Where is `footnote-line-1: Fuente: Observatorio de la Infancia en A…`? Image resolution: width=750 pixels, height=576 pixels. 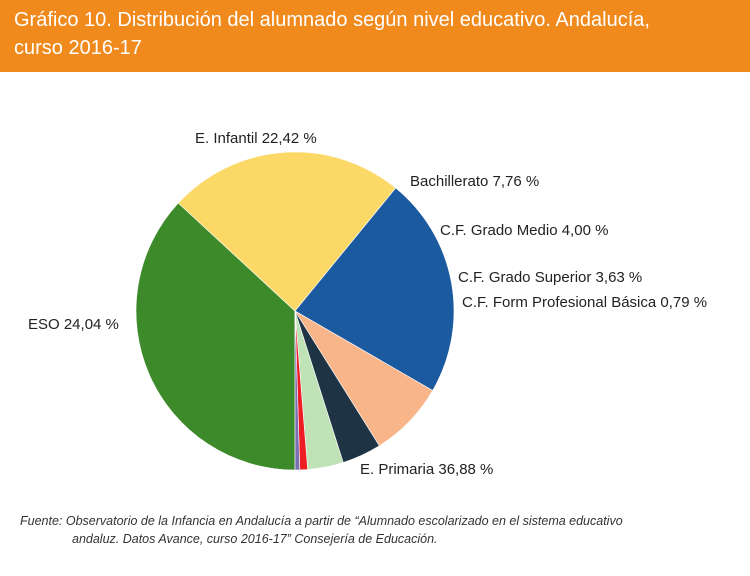 footnote-line-1: Fuente: Observatorio de la Infancia en A… is located at coordinates (321, 521).